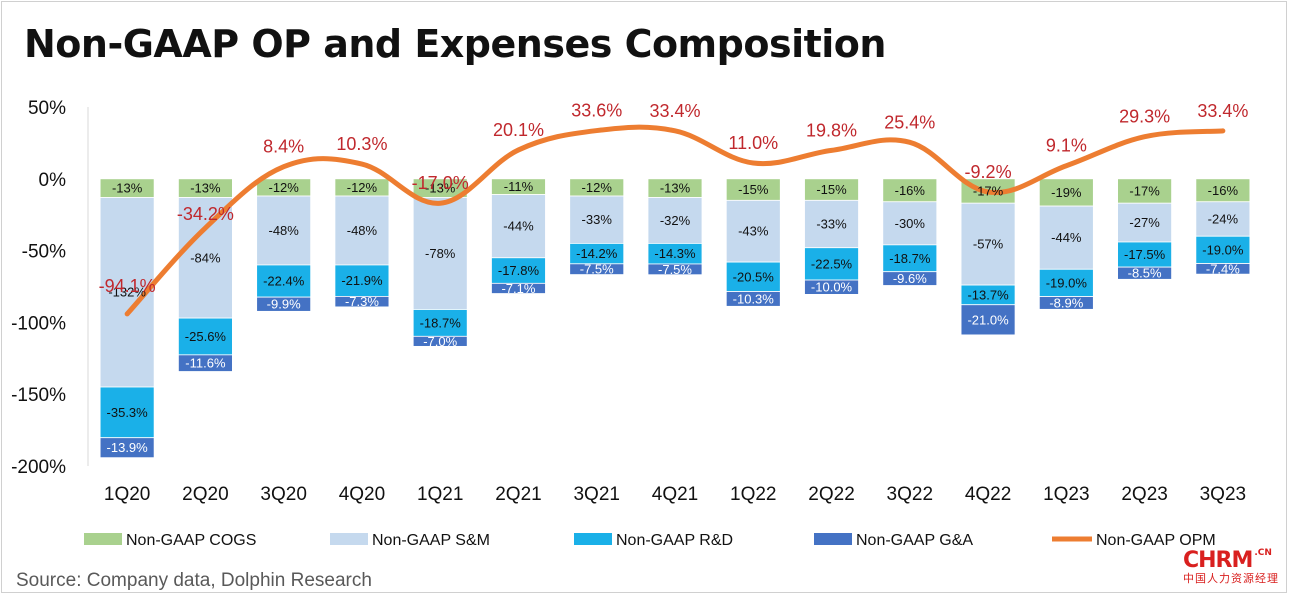 The height and width of the screenshot is (596, 1290). Describe the element at coordinates (914, 540) in the screenshot. I see `legend-label-ga: Non-GAAP G&A` at that location.